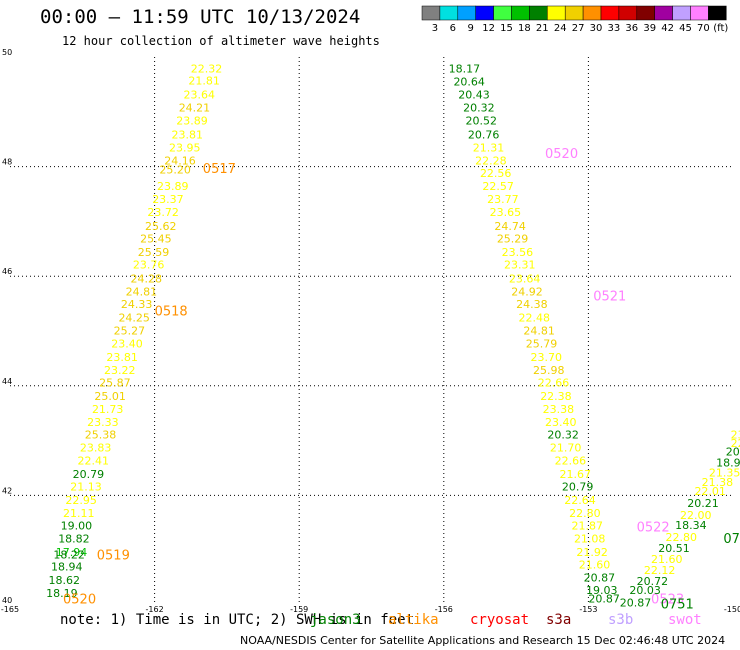  Describe the element at coordinates (108, 409) in the screenshot. I see `wave-height-value: 21.73` at that location.